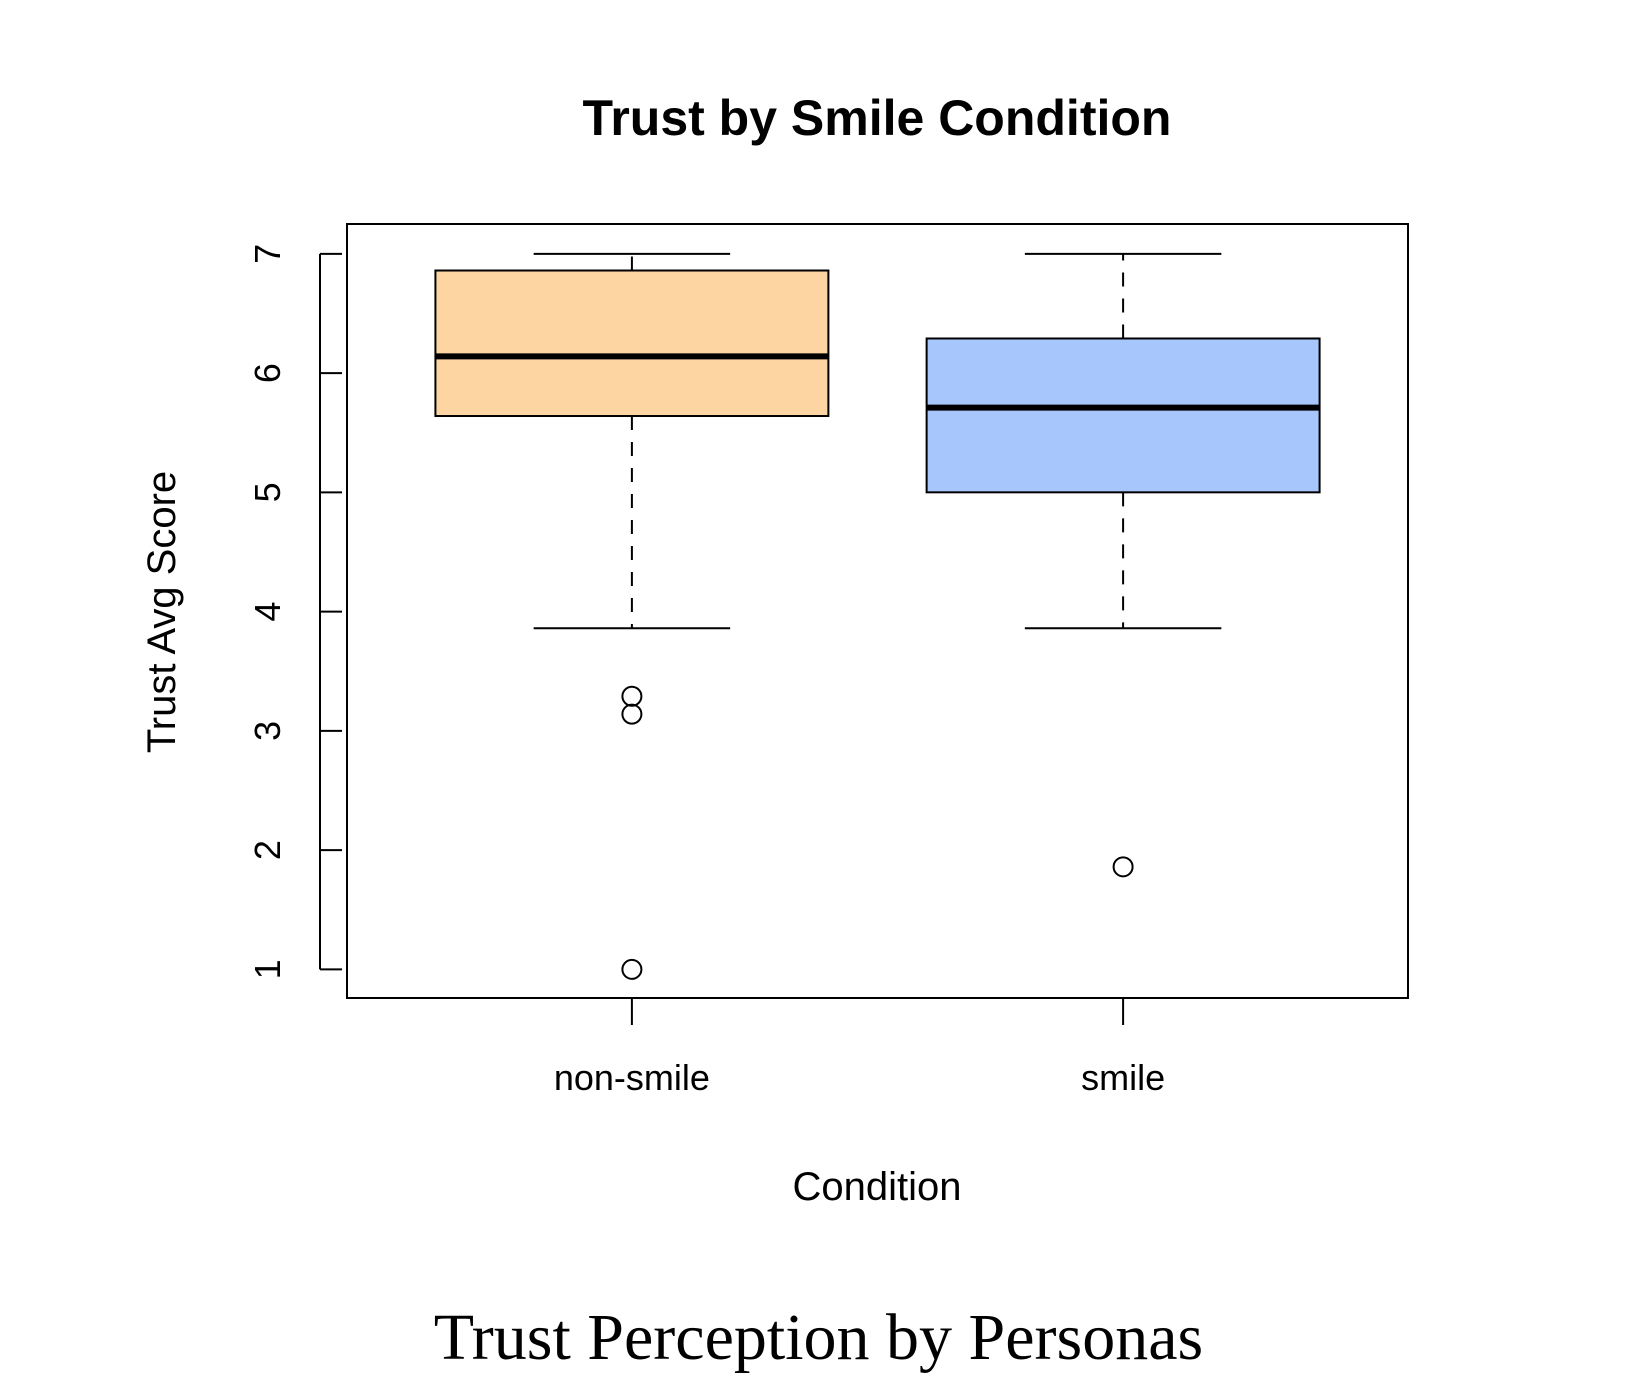 The image size is (1637, 1395). Describe the element at coordinates (267, 492) in the screenshot. I see `y-tick-label: 5` at that location.